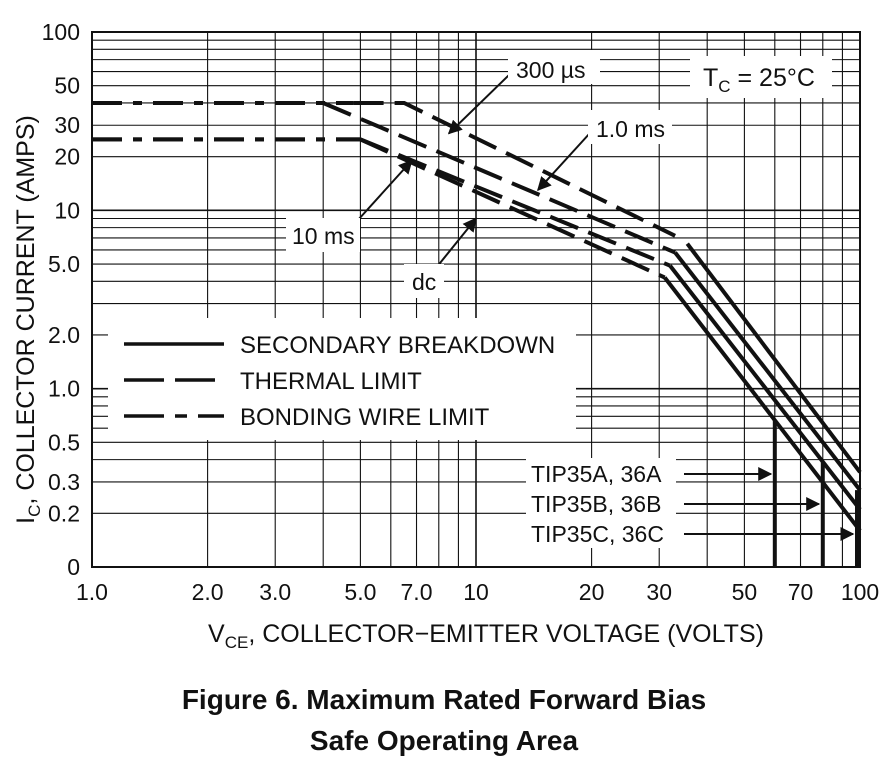  I want to click on y-tick-label: 100, so click(61, 32).